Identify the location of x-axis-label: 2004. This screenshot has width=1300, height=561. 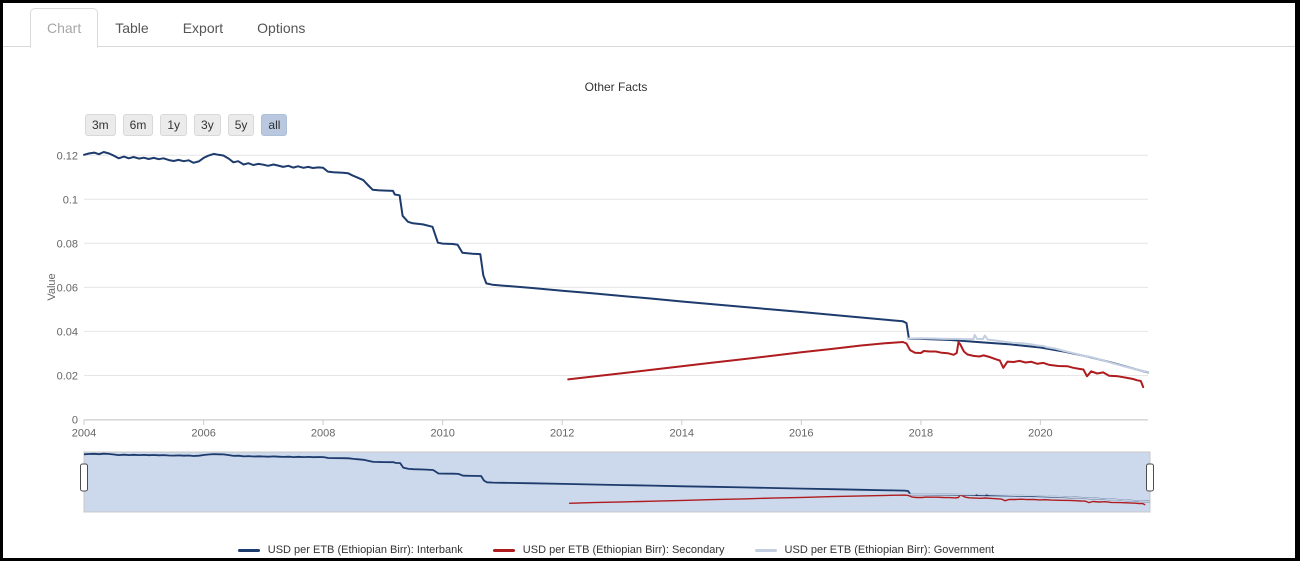
(84, 434).